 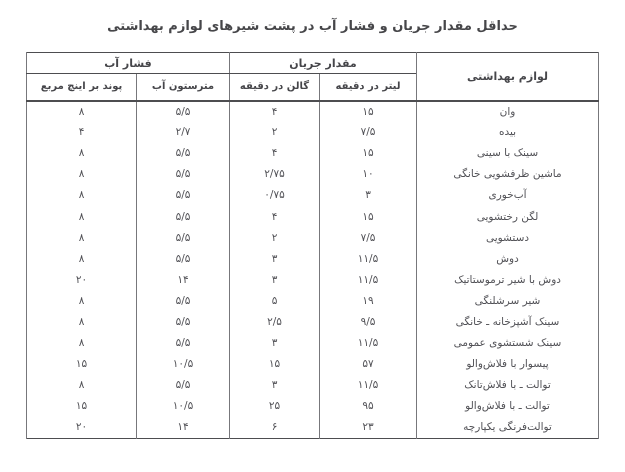 I want to click on fixture-name-cell: سینک با سینی, so click(x=508, y=153).